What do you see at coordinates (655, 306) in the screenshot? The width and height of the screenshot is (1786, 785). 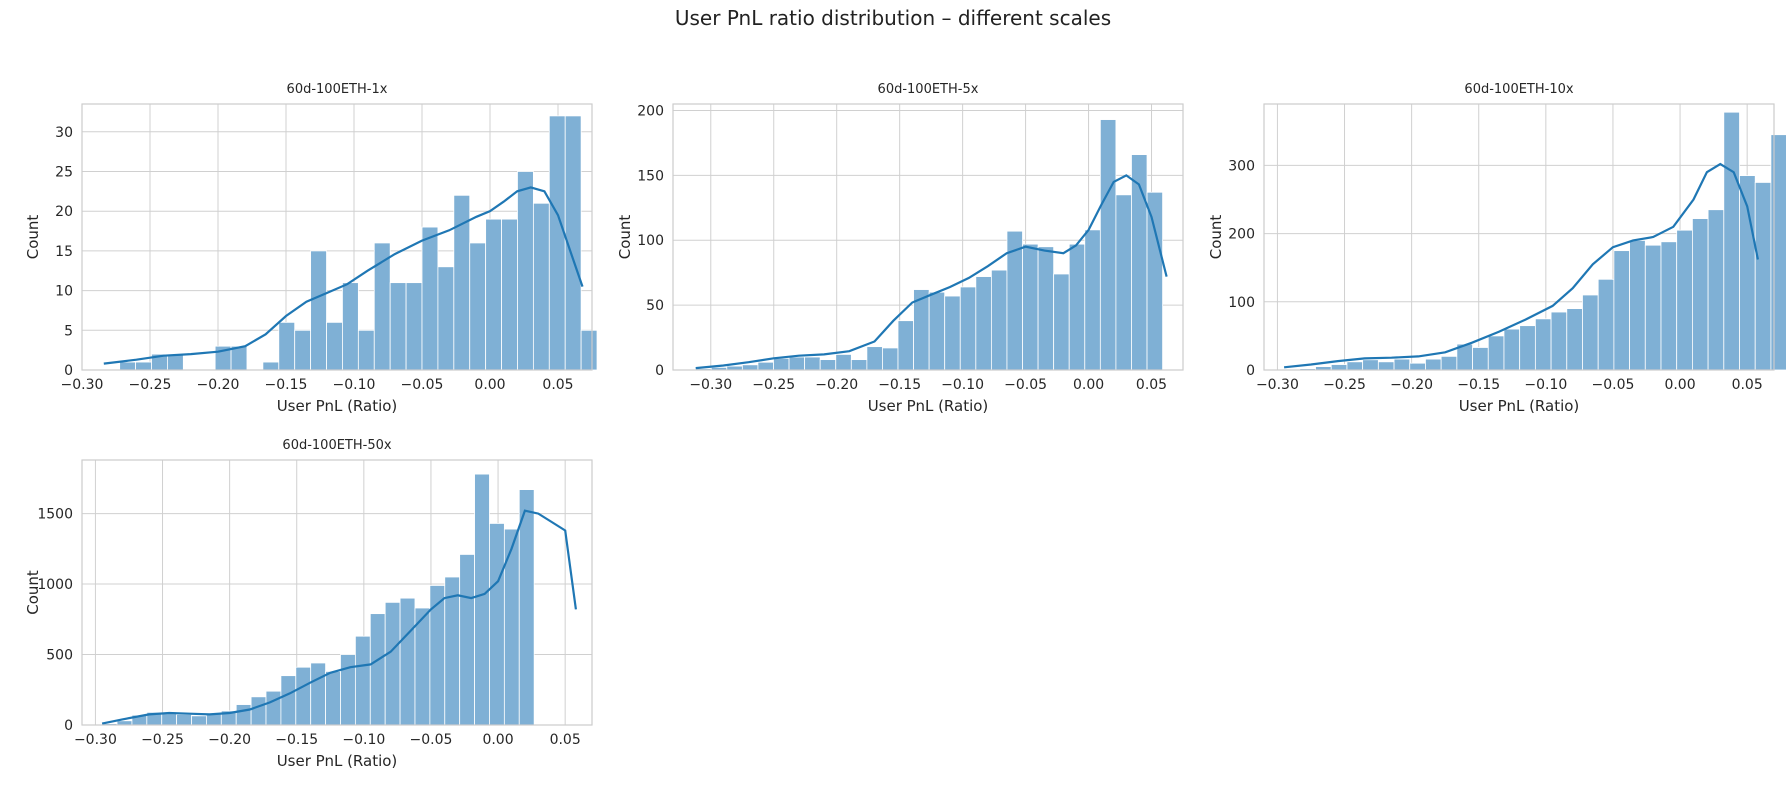 I see `y-tick-label: 50` at bounding box center [655, 306].